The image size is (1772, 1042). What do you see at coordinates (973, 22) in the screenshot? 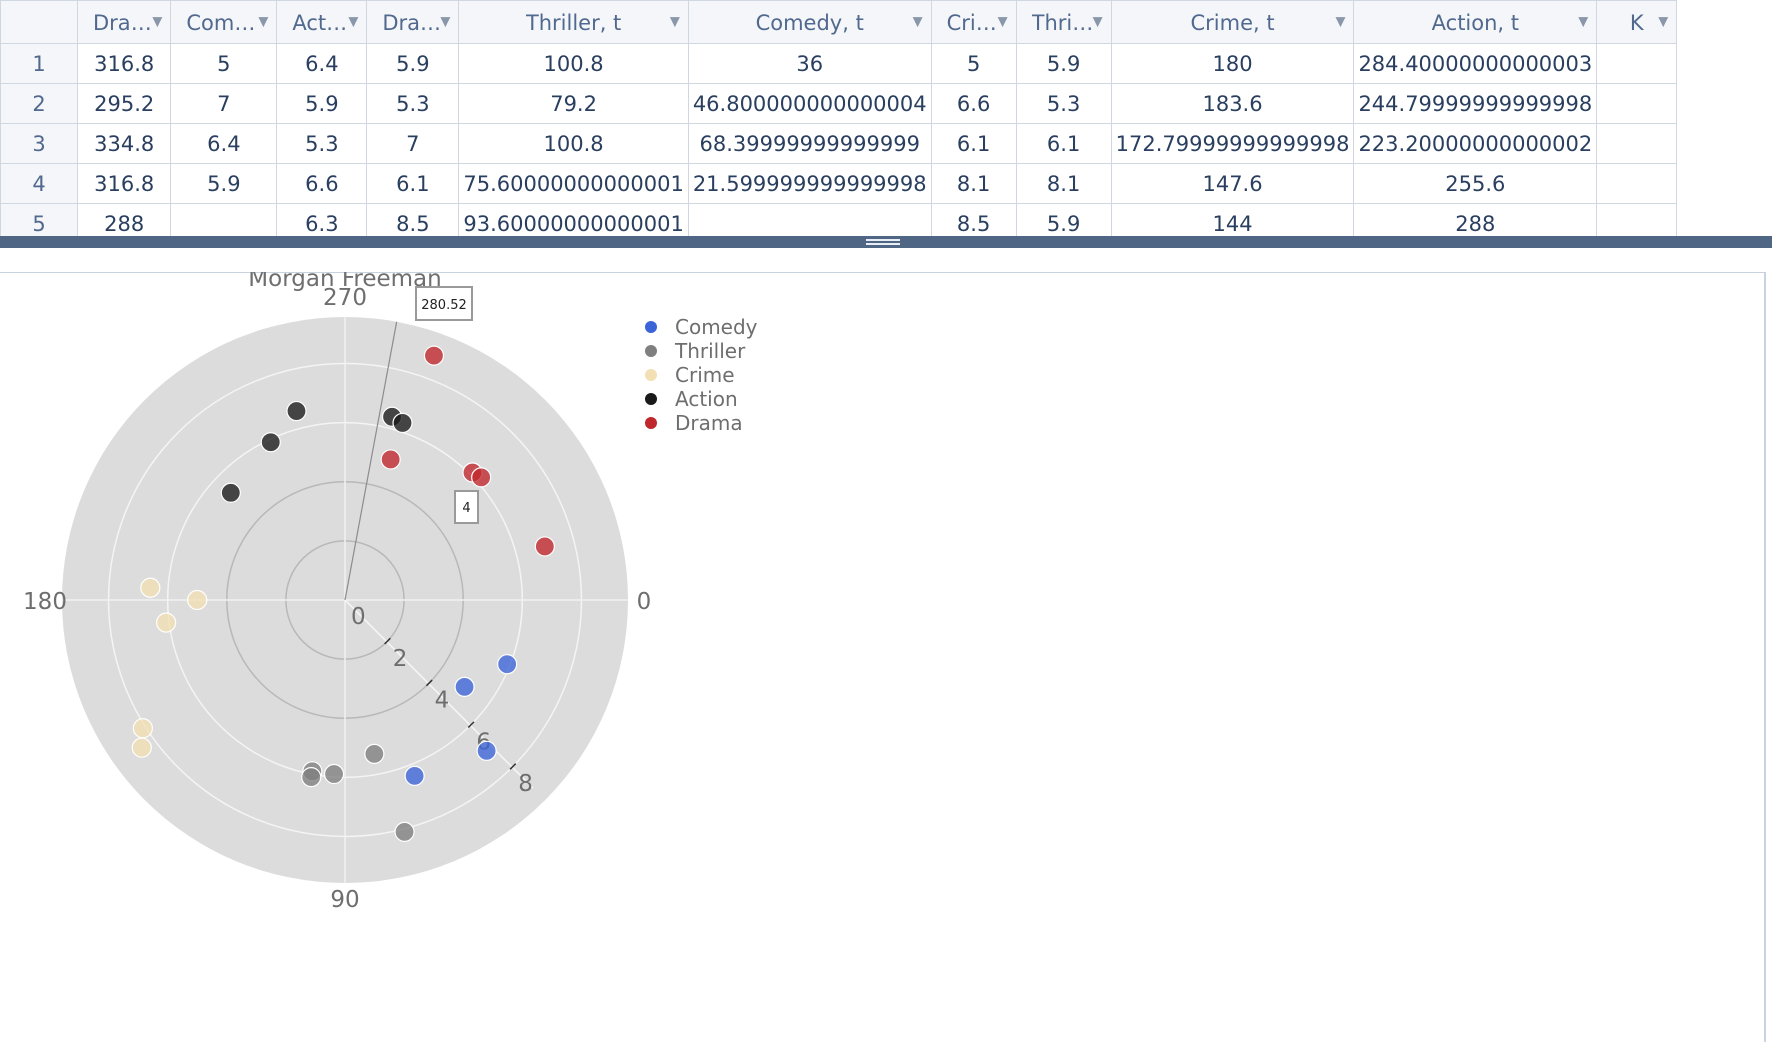
I see `column-header: Crime,▼` at bounding box center [973, 22].